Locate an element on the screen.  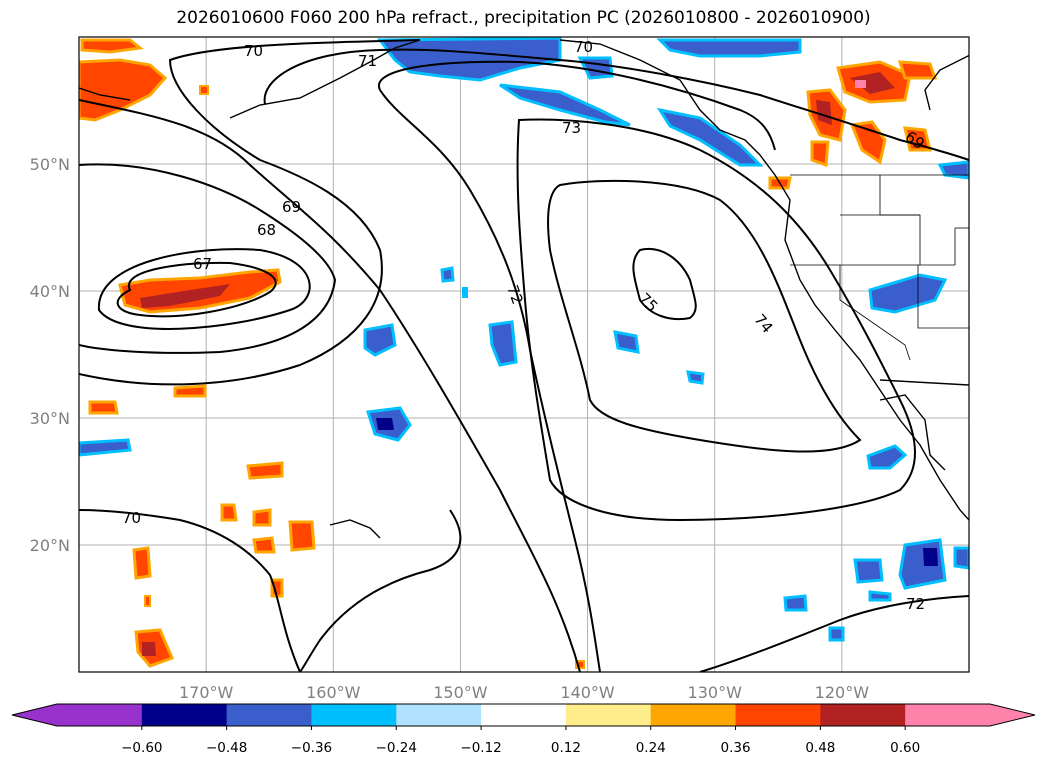
contour-label: 71 is located at coordinates (367, 61).